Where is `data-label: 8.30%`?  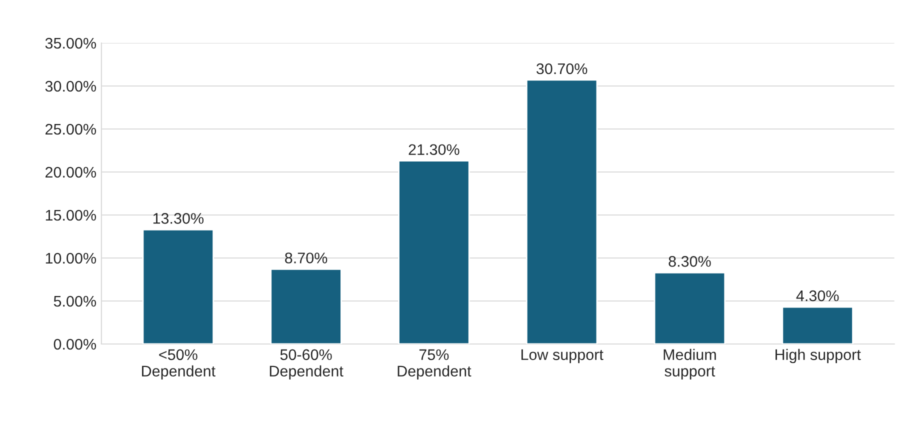
data-label: 8.30% is located at coordinates (689, 261).